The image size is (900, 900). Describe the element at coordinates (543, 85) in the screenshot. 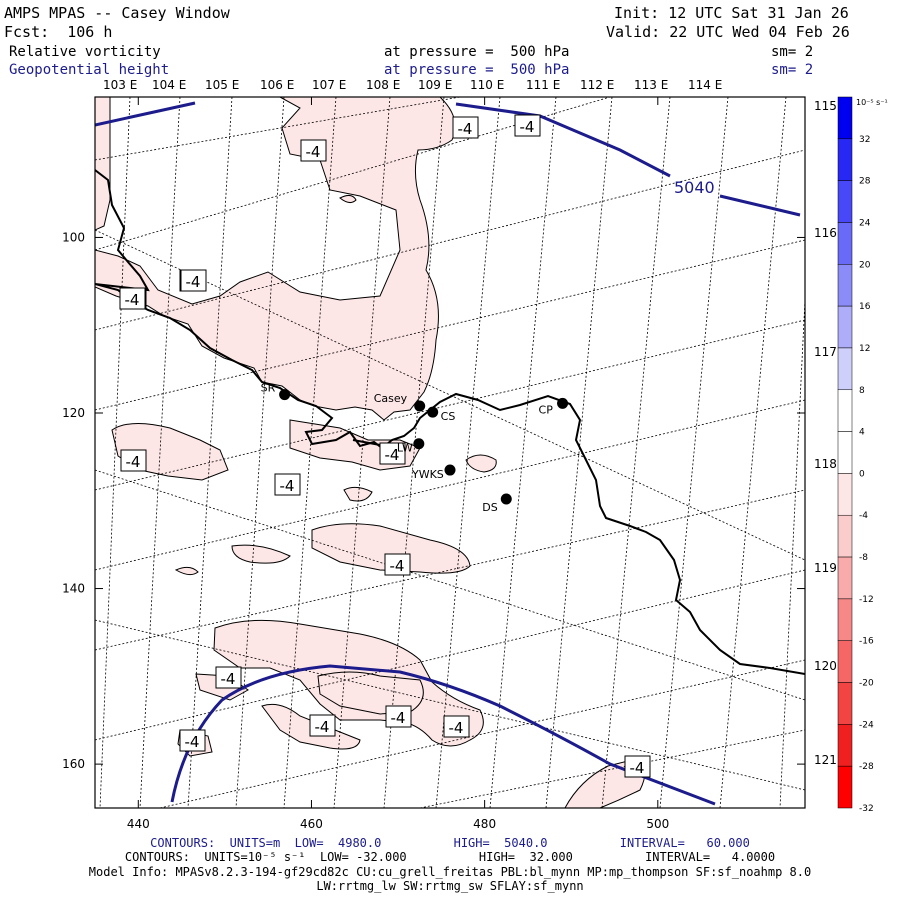

I see `longitude-label: 111 E` at that location.